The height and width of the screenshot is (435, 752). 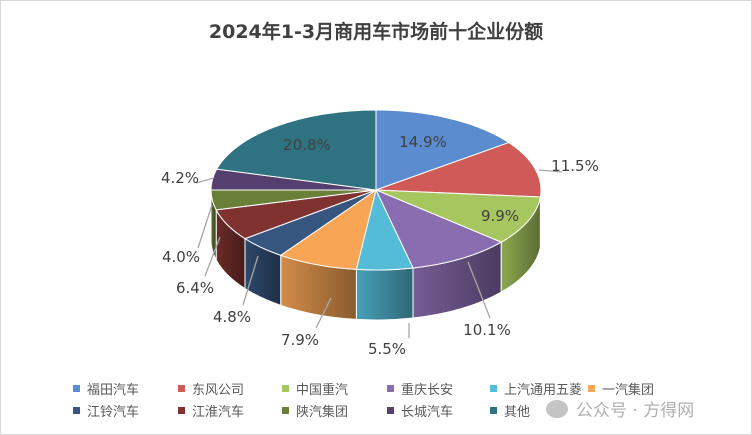 I want to click on legend-label: 福田汽车, so click(x=113, y=390).